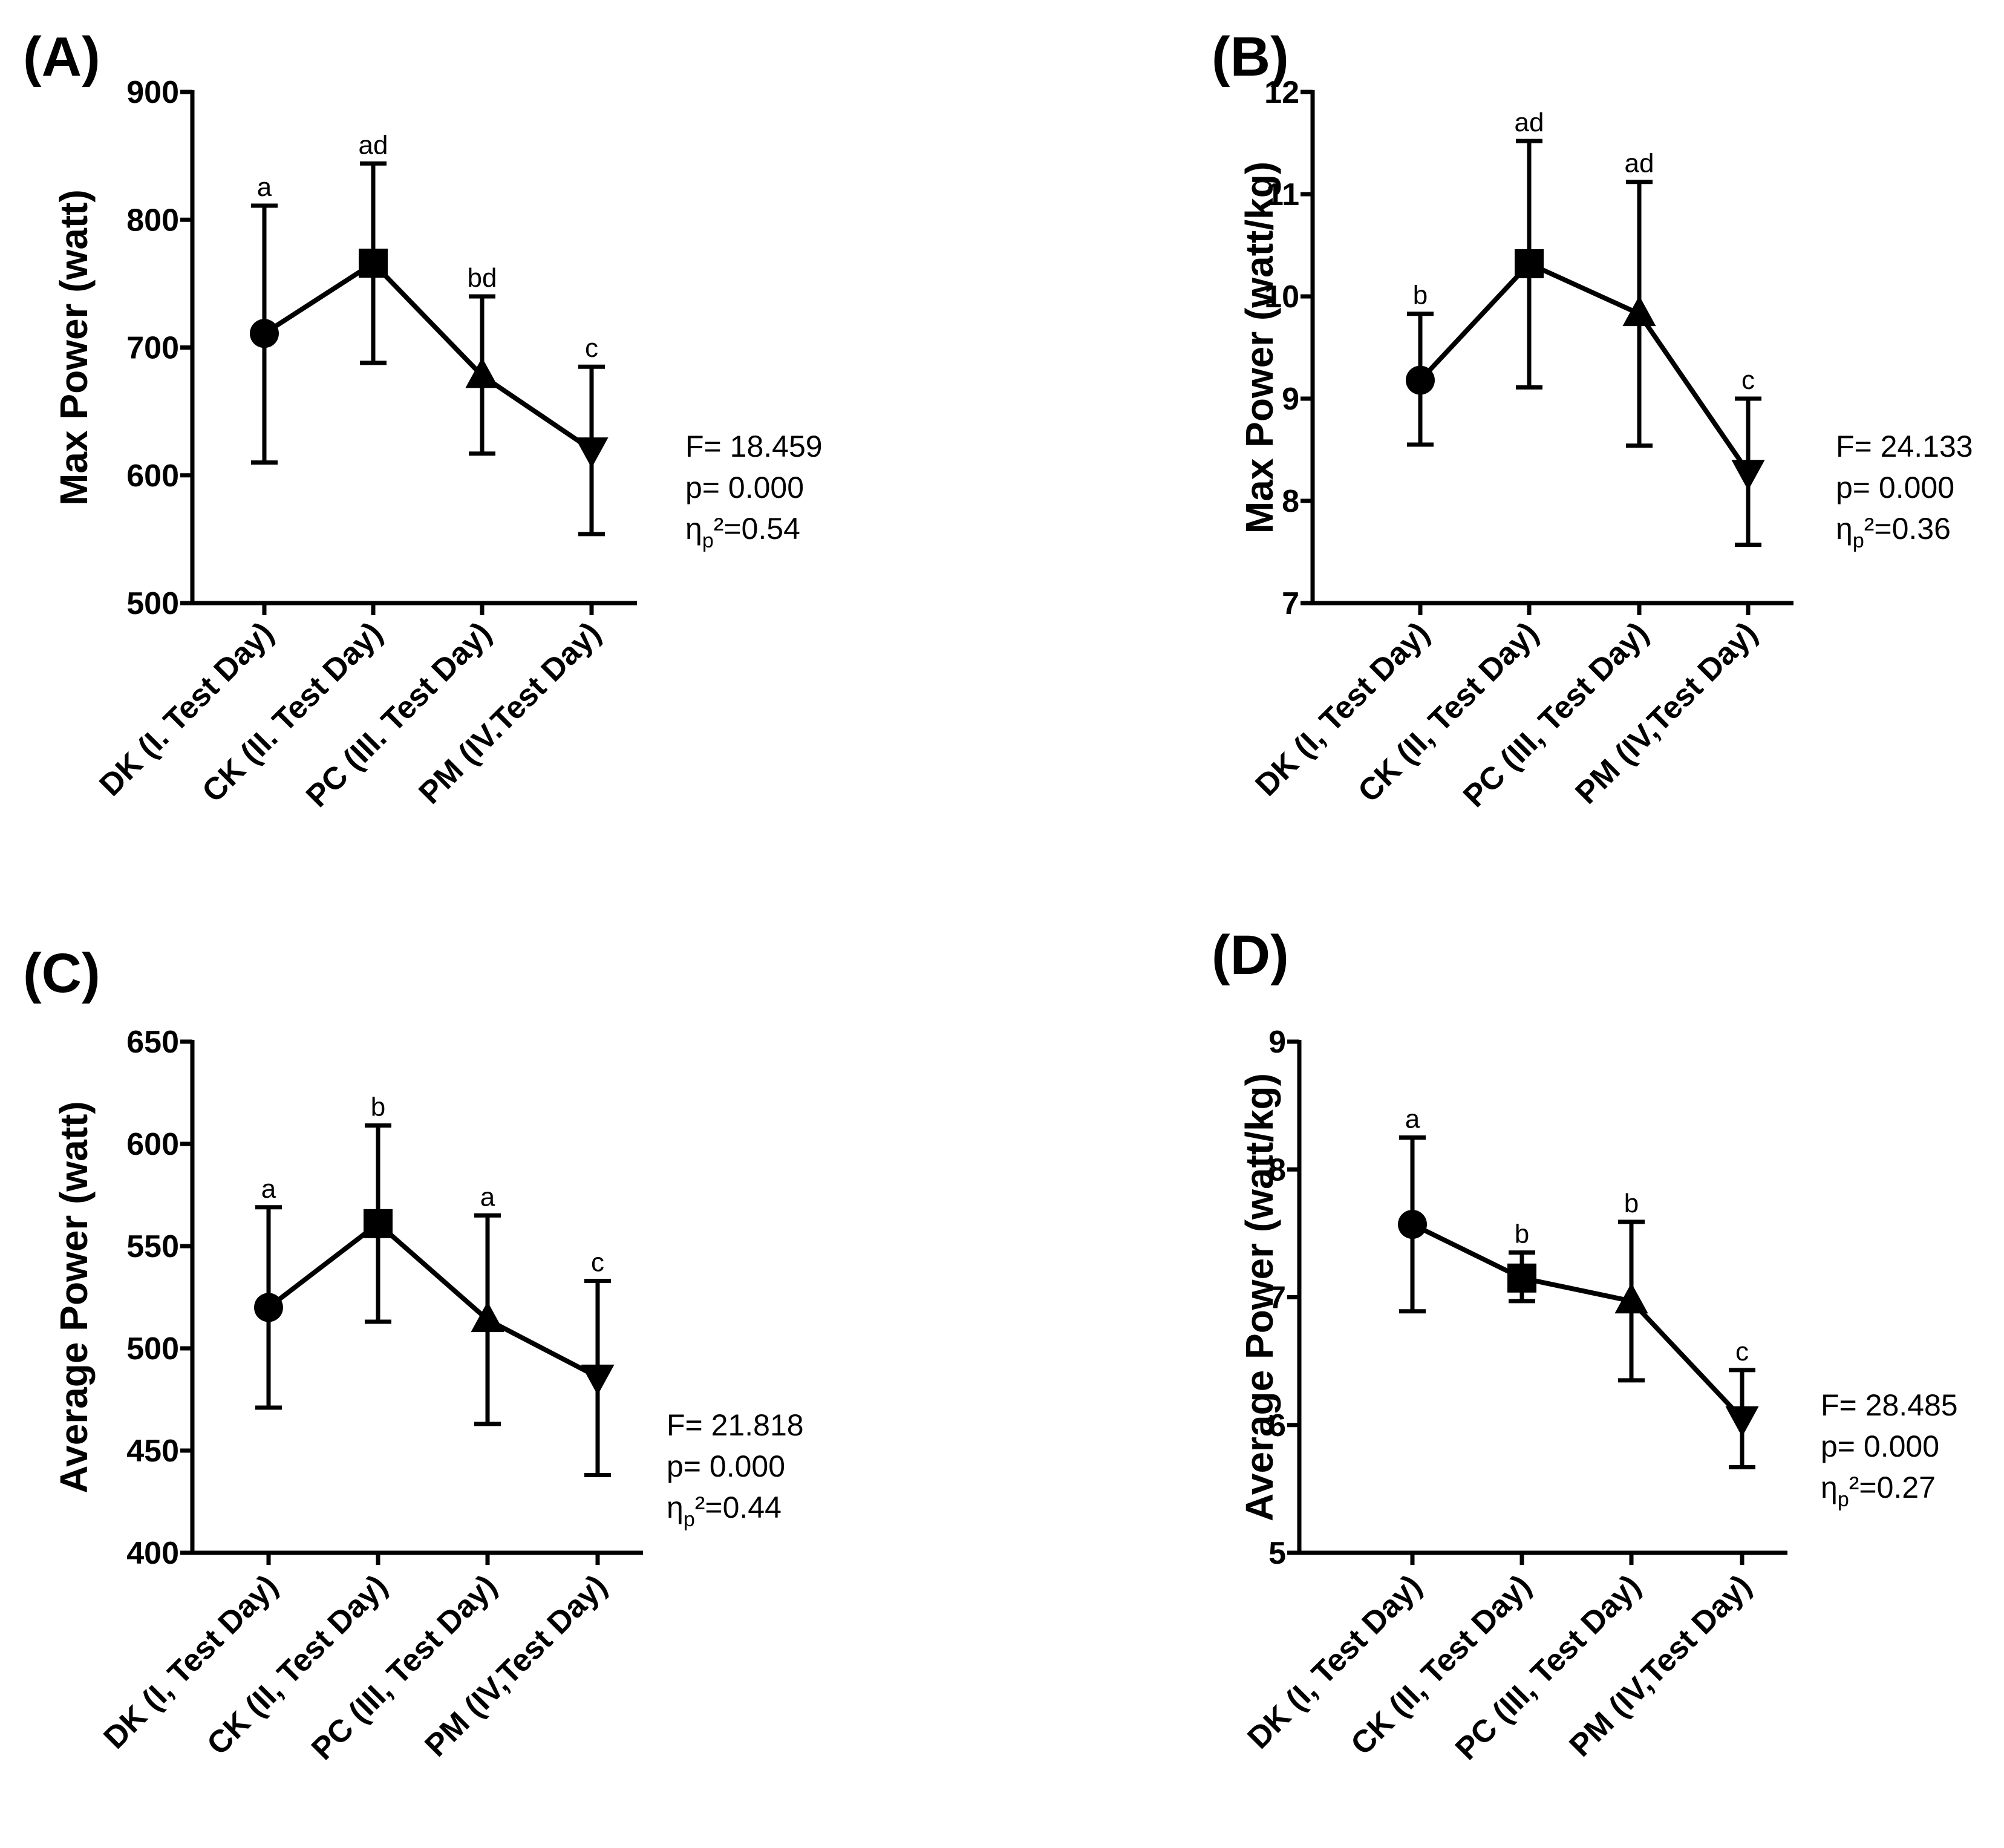  I want to click on stat-eta-value: ²=0.44, so click(738, 1507).